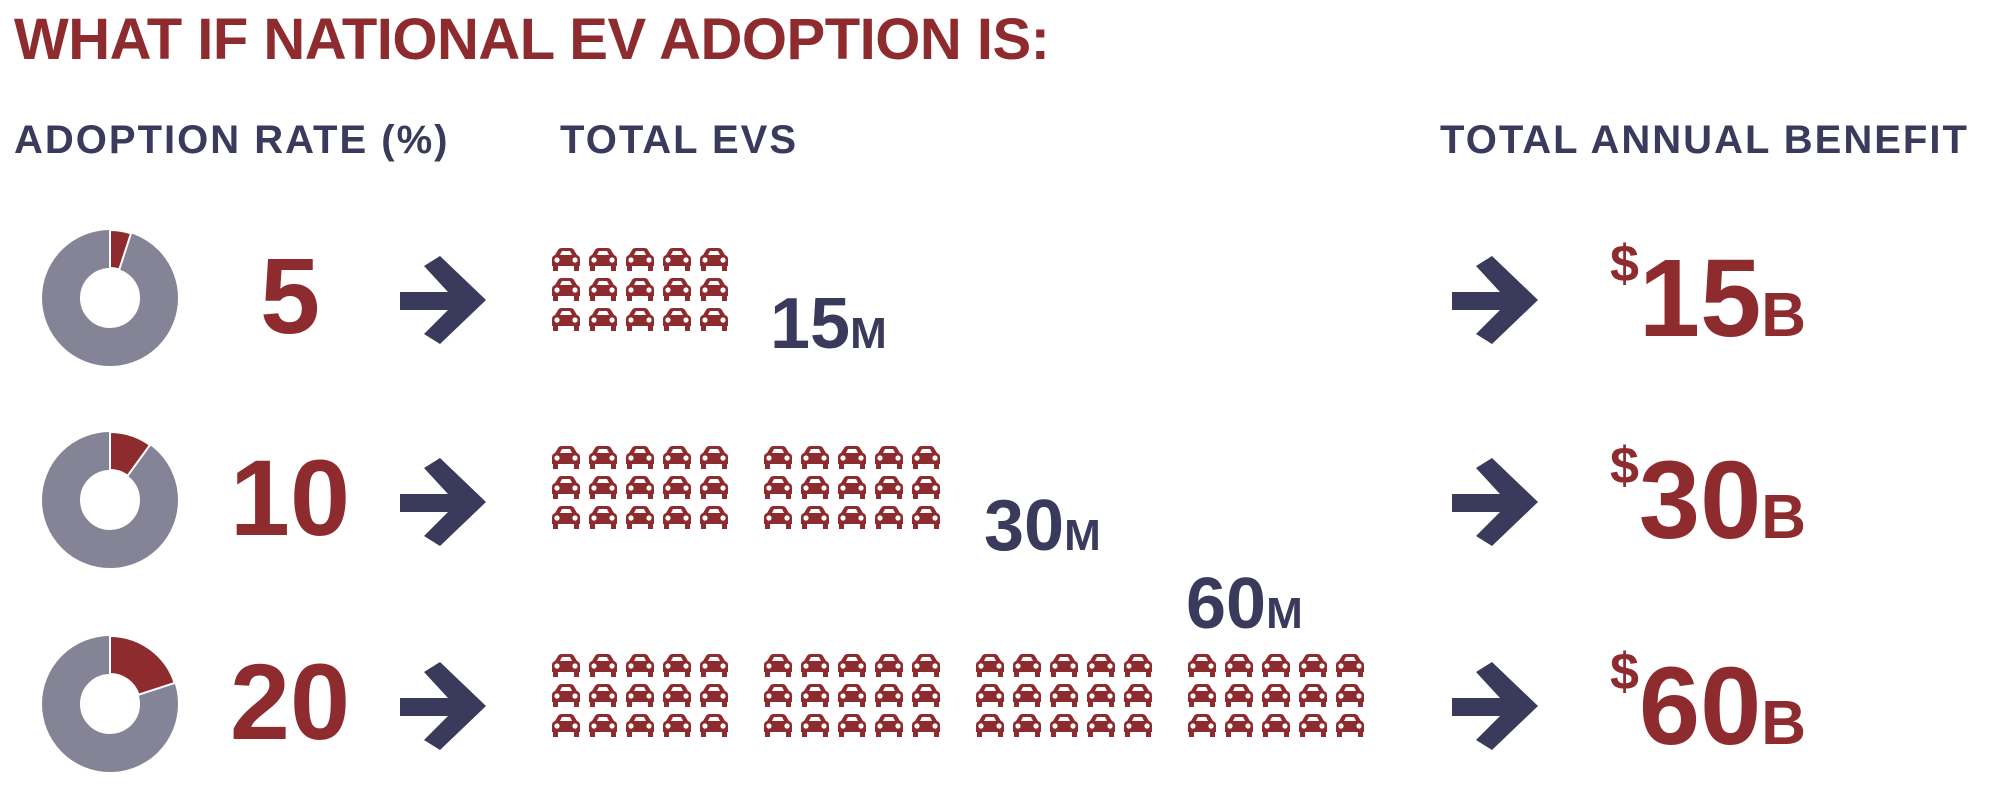  What do you see at coordinates (1708, 499) in the screenshot?
I see `total-benefit-value: $30B` at bounding box center [1708, 499].